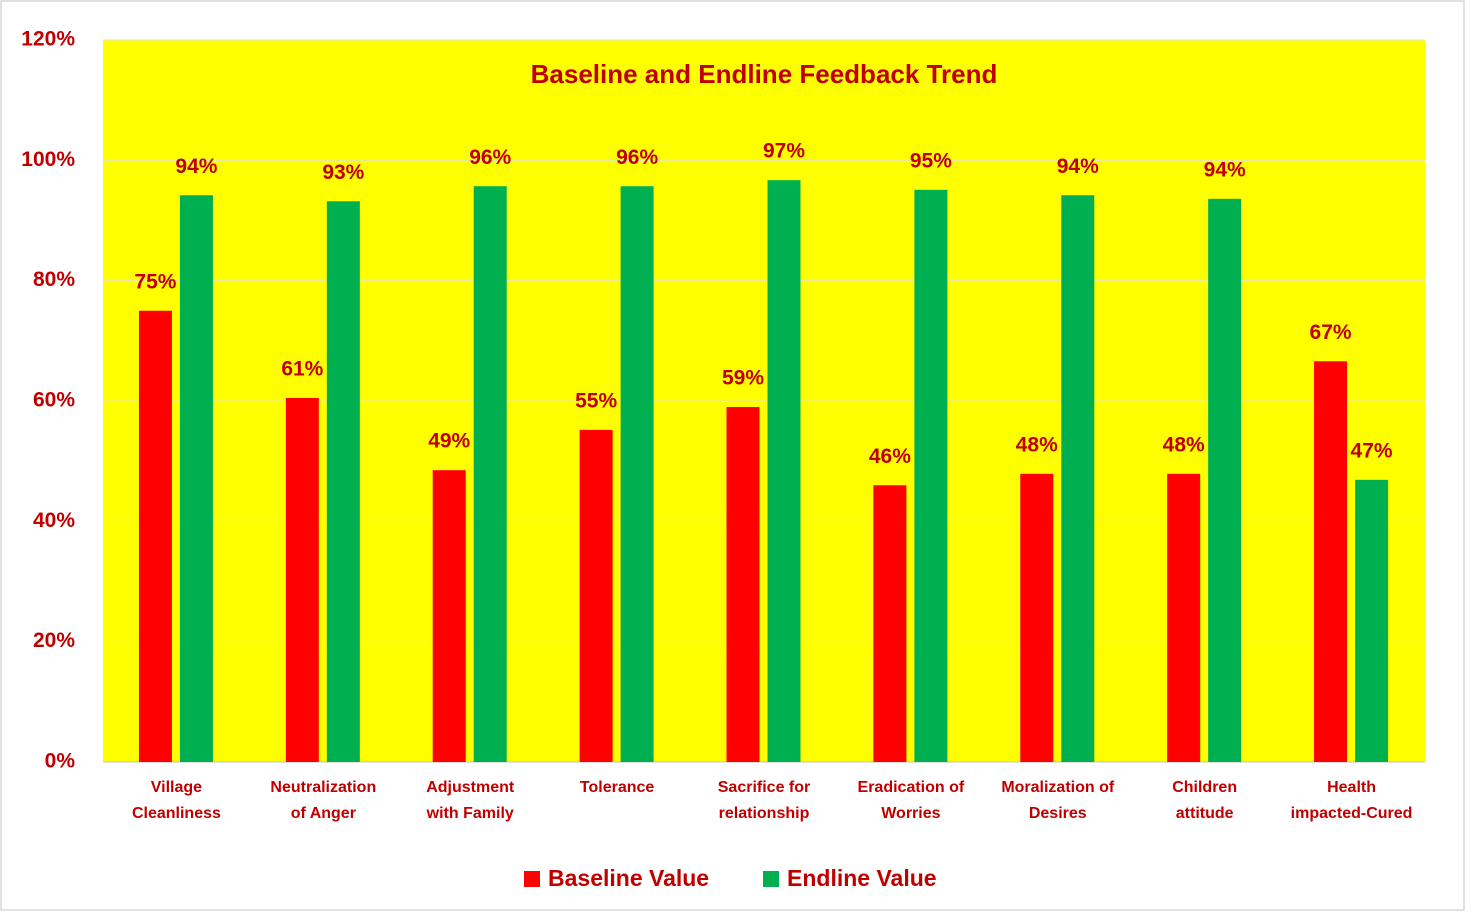 This screenshot has height=912, width=1474. What do you see at coordinates (1351, 800) in the screenshot?
I see `x-tick-label: Health impacted-Cured` at bounding box center [1351, 800].